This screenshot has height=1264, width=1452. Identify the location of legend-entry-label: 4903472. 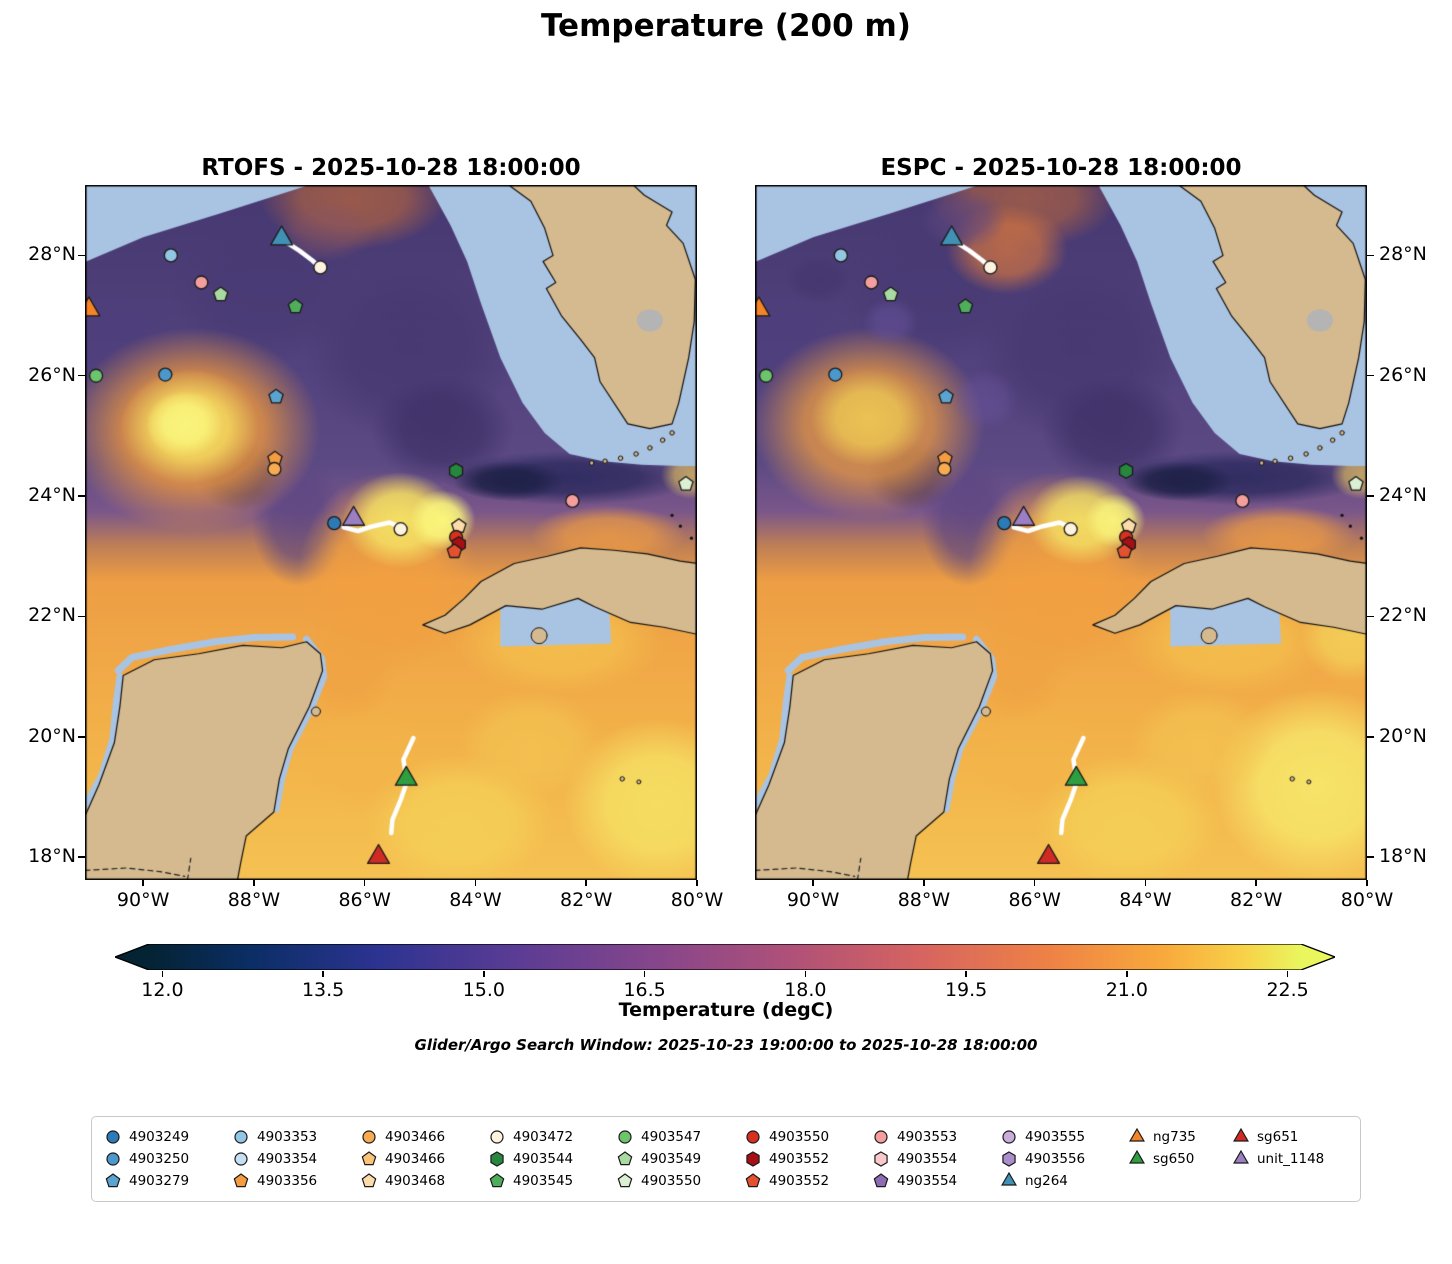
(543, 1137).